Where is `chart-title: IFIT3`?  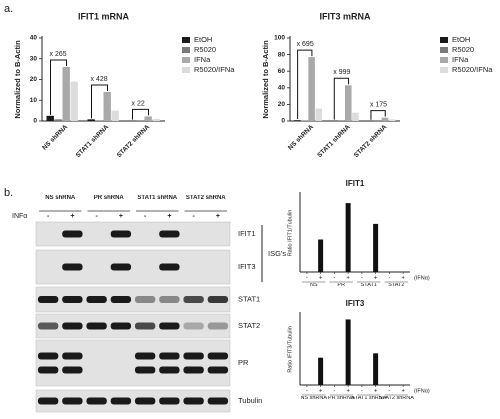
chart-title: IFIT3 is located at coordinates (355, 303).